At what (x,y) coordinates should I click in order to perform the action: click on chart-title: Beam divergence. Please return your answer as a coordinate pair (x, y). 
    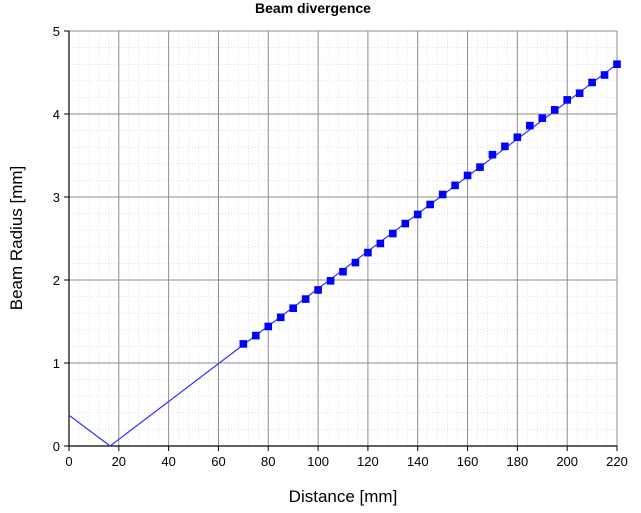
    Looking at the image, I should click on (313, 8).